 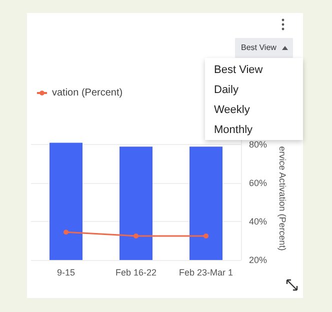 What do you see at coordinates (282, 198) in the screenshot?
I see `y2-axis-title: ervice Activation (Percent)` at bounding box center [282, 198].